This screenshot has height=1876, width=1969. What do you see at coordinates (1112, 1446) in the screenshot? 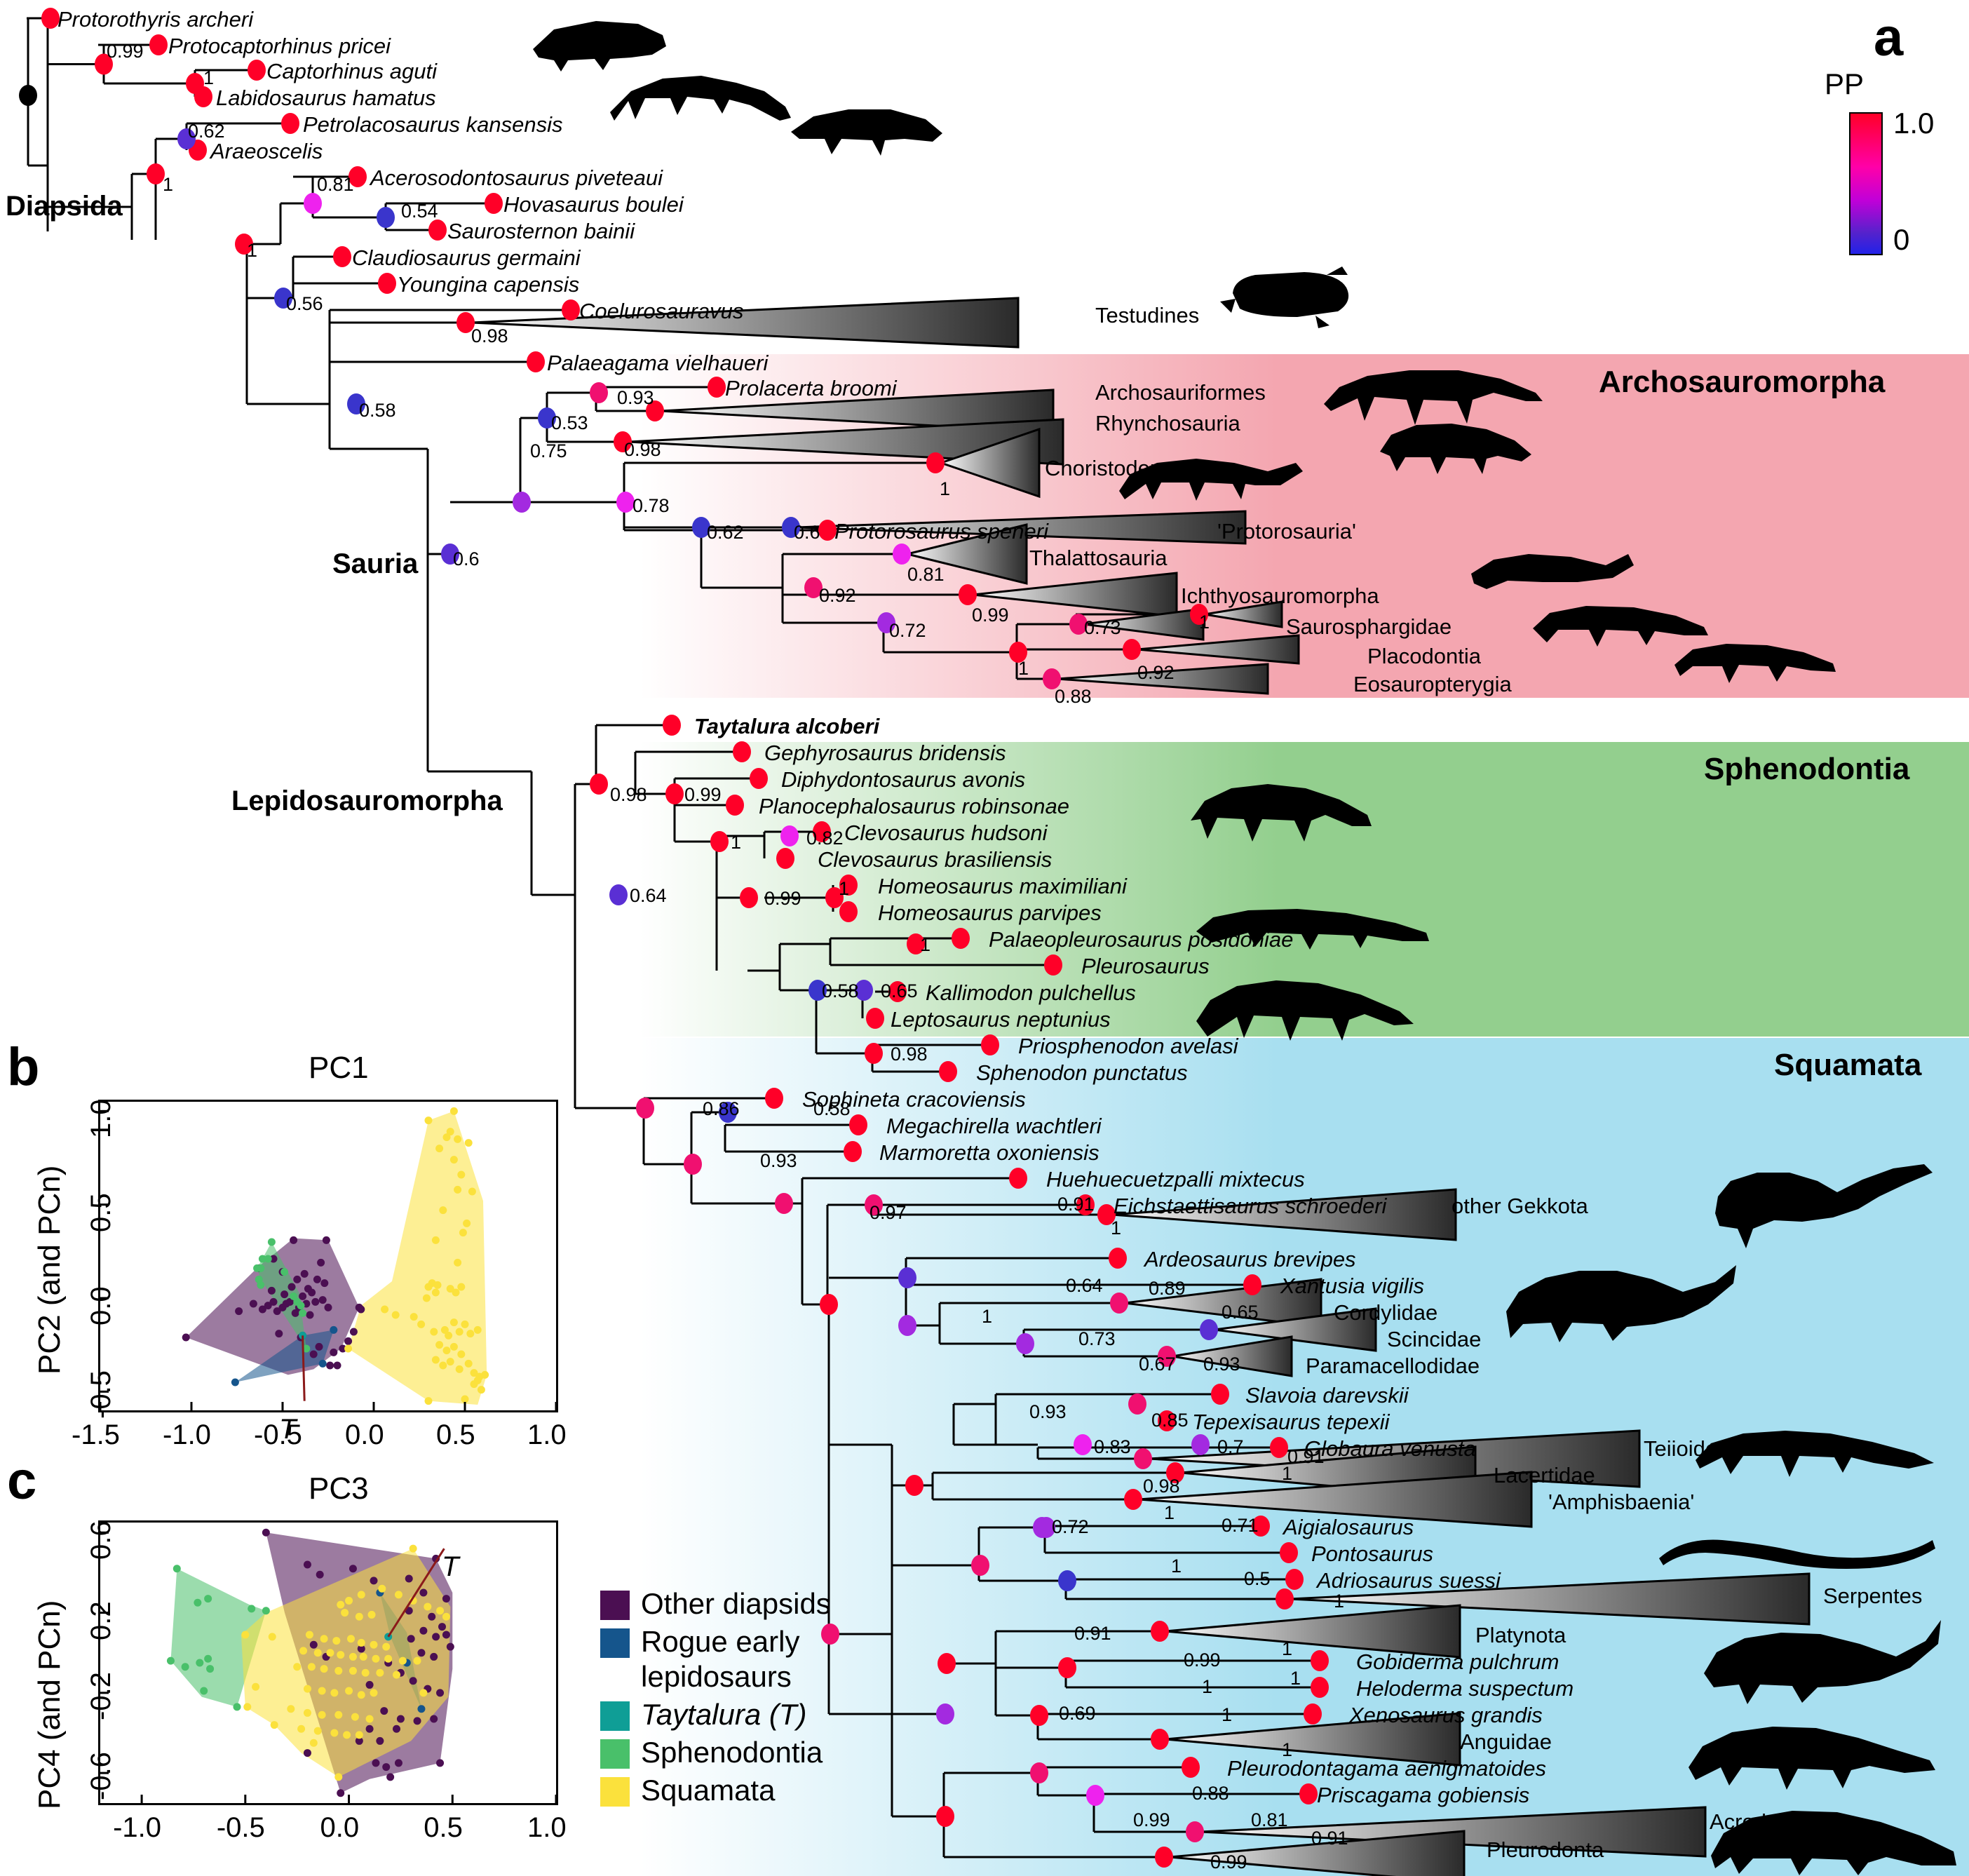
I see `support-value-label: 0.83` at bounding box center [1112, 1446].